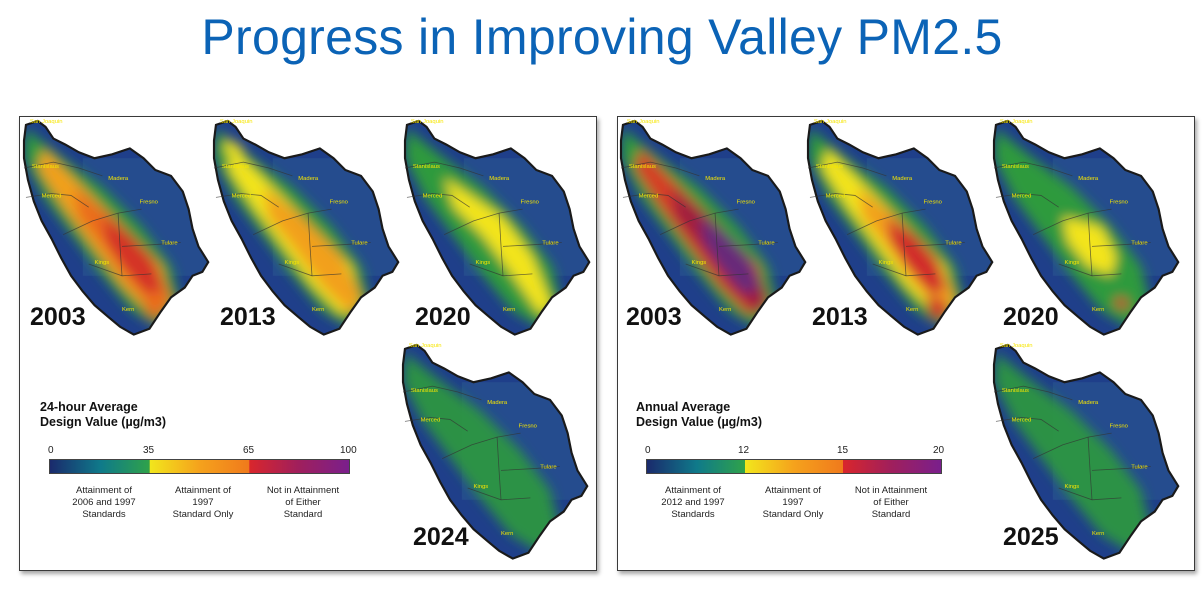  What do you see at coordinates (843, 450) in the screenshot?
I see `legend-tick: 15` at bounding box center [843, 450].